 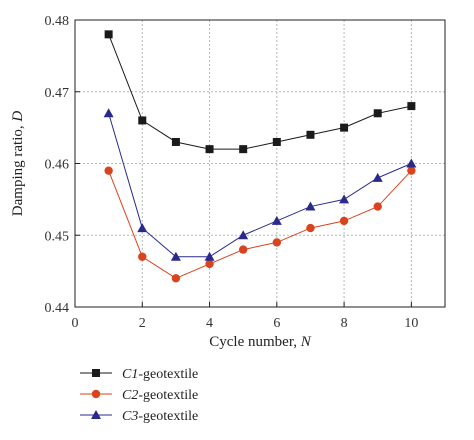 I want to click on y-tick-label: 0.48, so click(x=57, y=21).